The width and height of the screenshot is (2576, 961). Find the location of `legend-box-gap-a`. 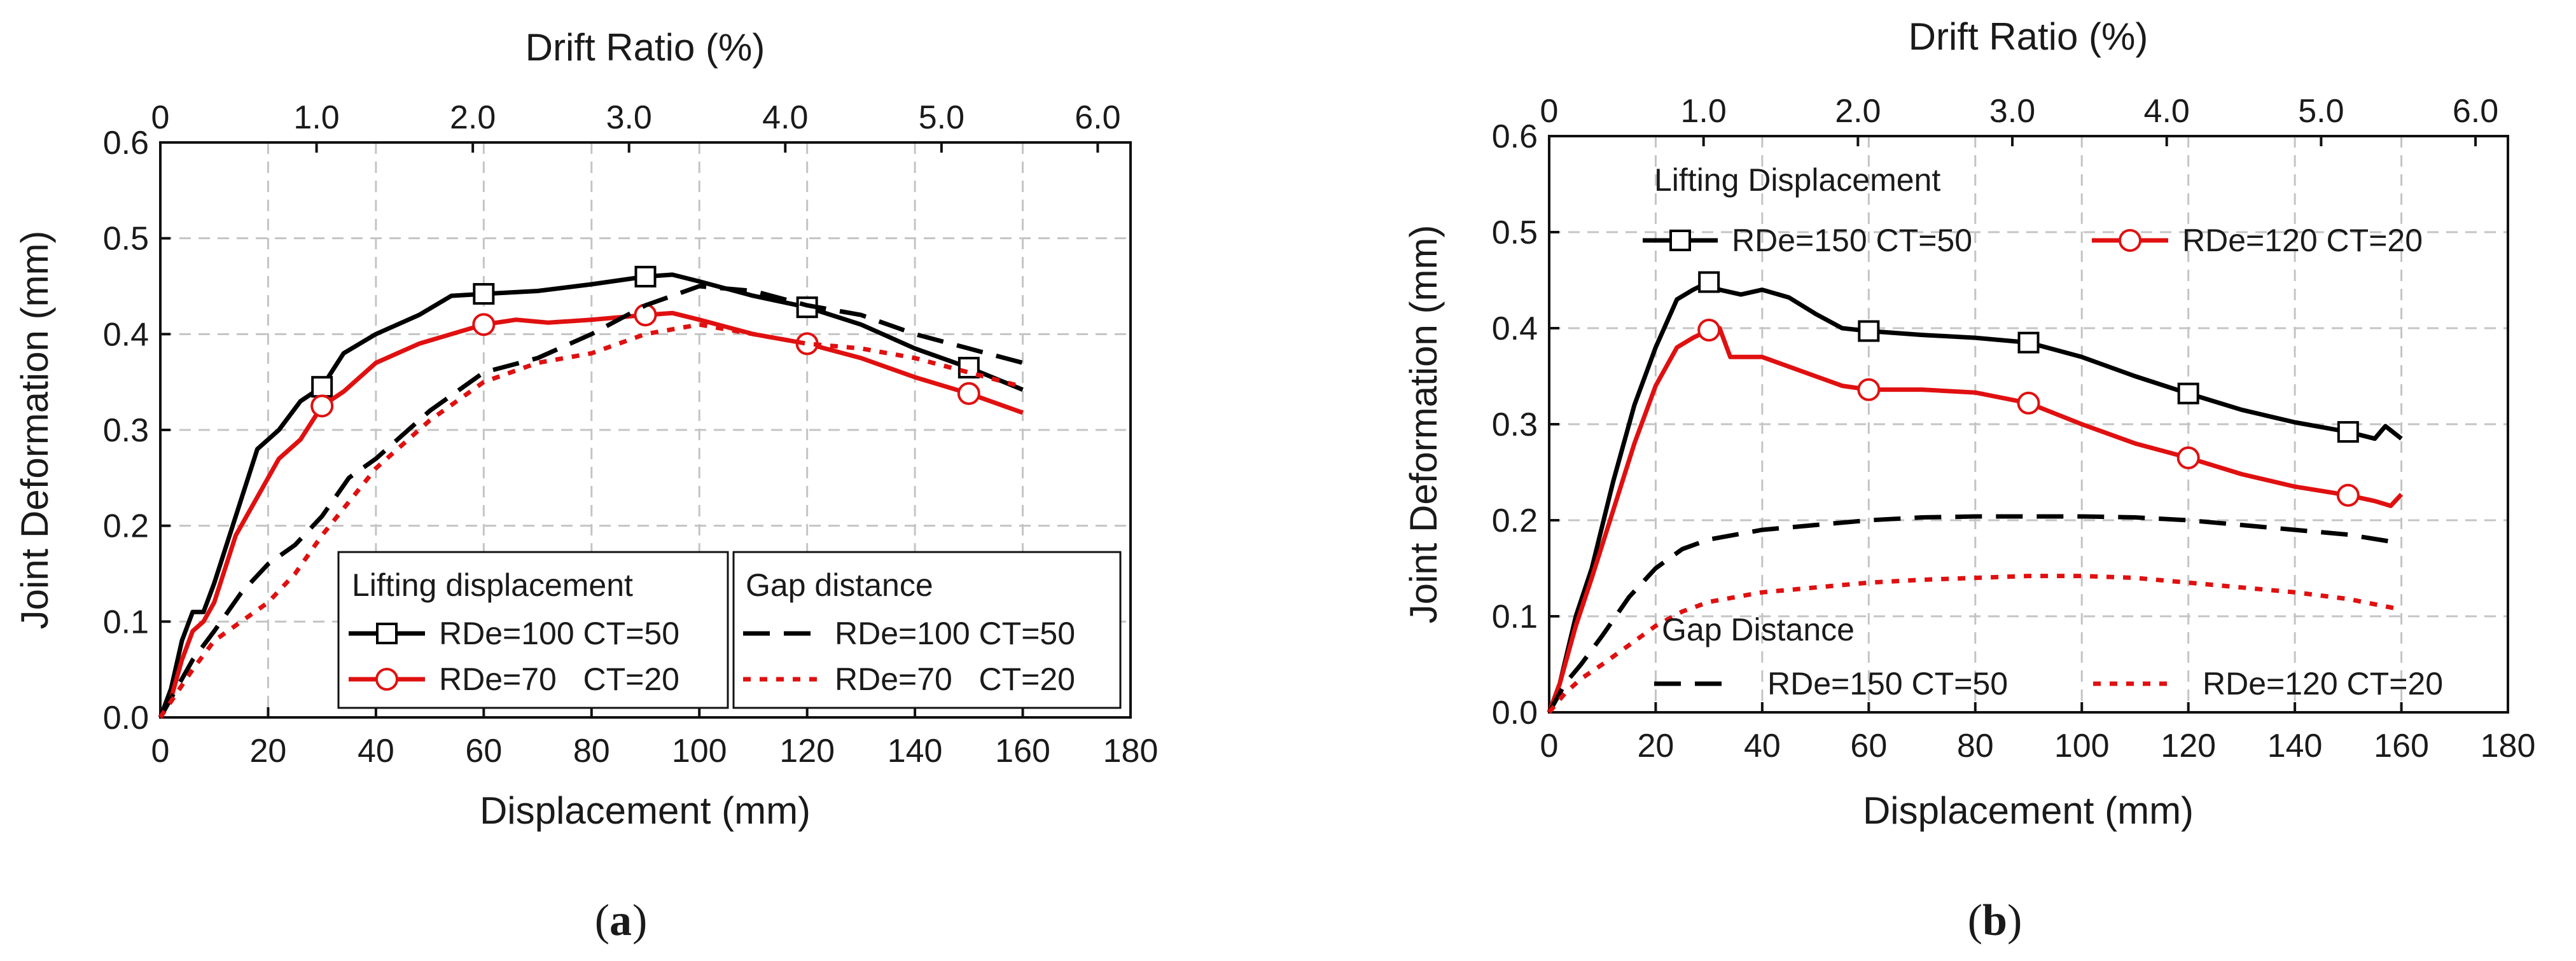

legend-box-gap-a is located at coordinates (927, 630).